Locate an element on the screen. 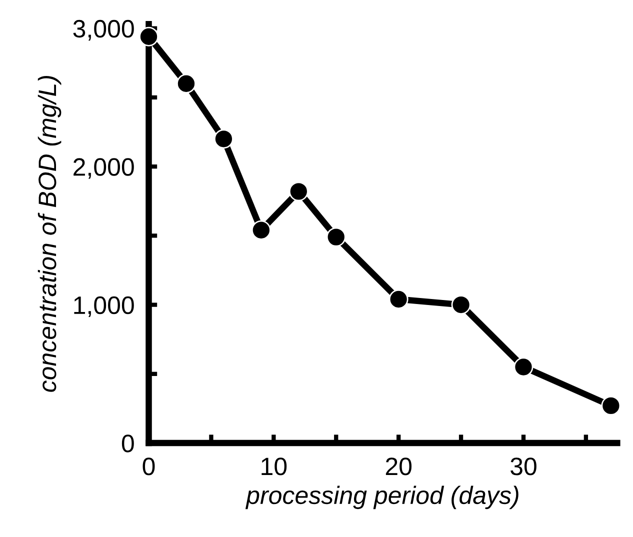 The width and height of the screenshot is (633, 537). y-tick-label: 3,000 is located at coordinates (103, 30).